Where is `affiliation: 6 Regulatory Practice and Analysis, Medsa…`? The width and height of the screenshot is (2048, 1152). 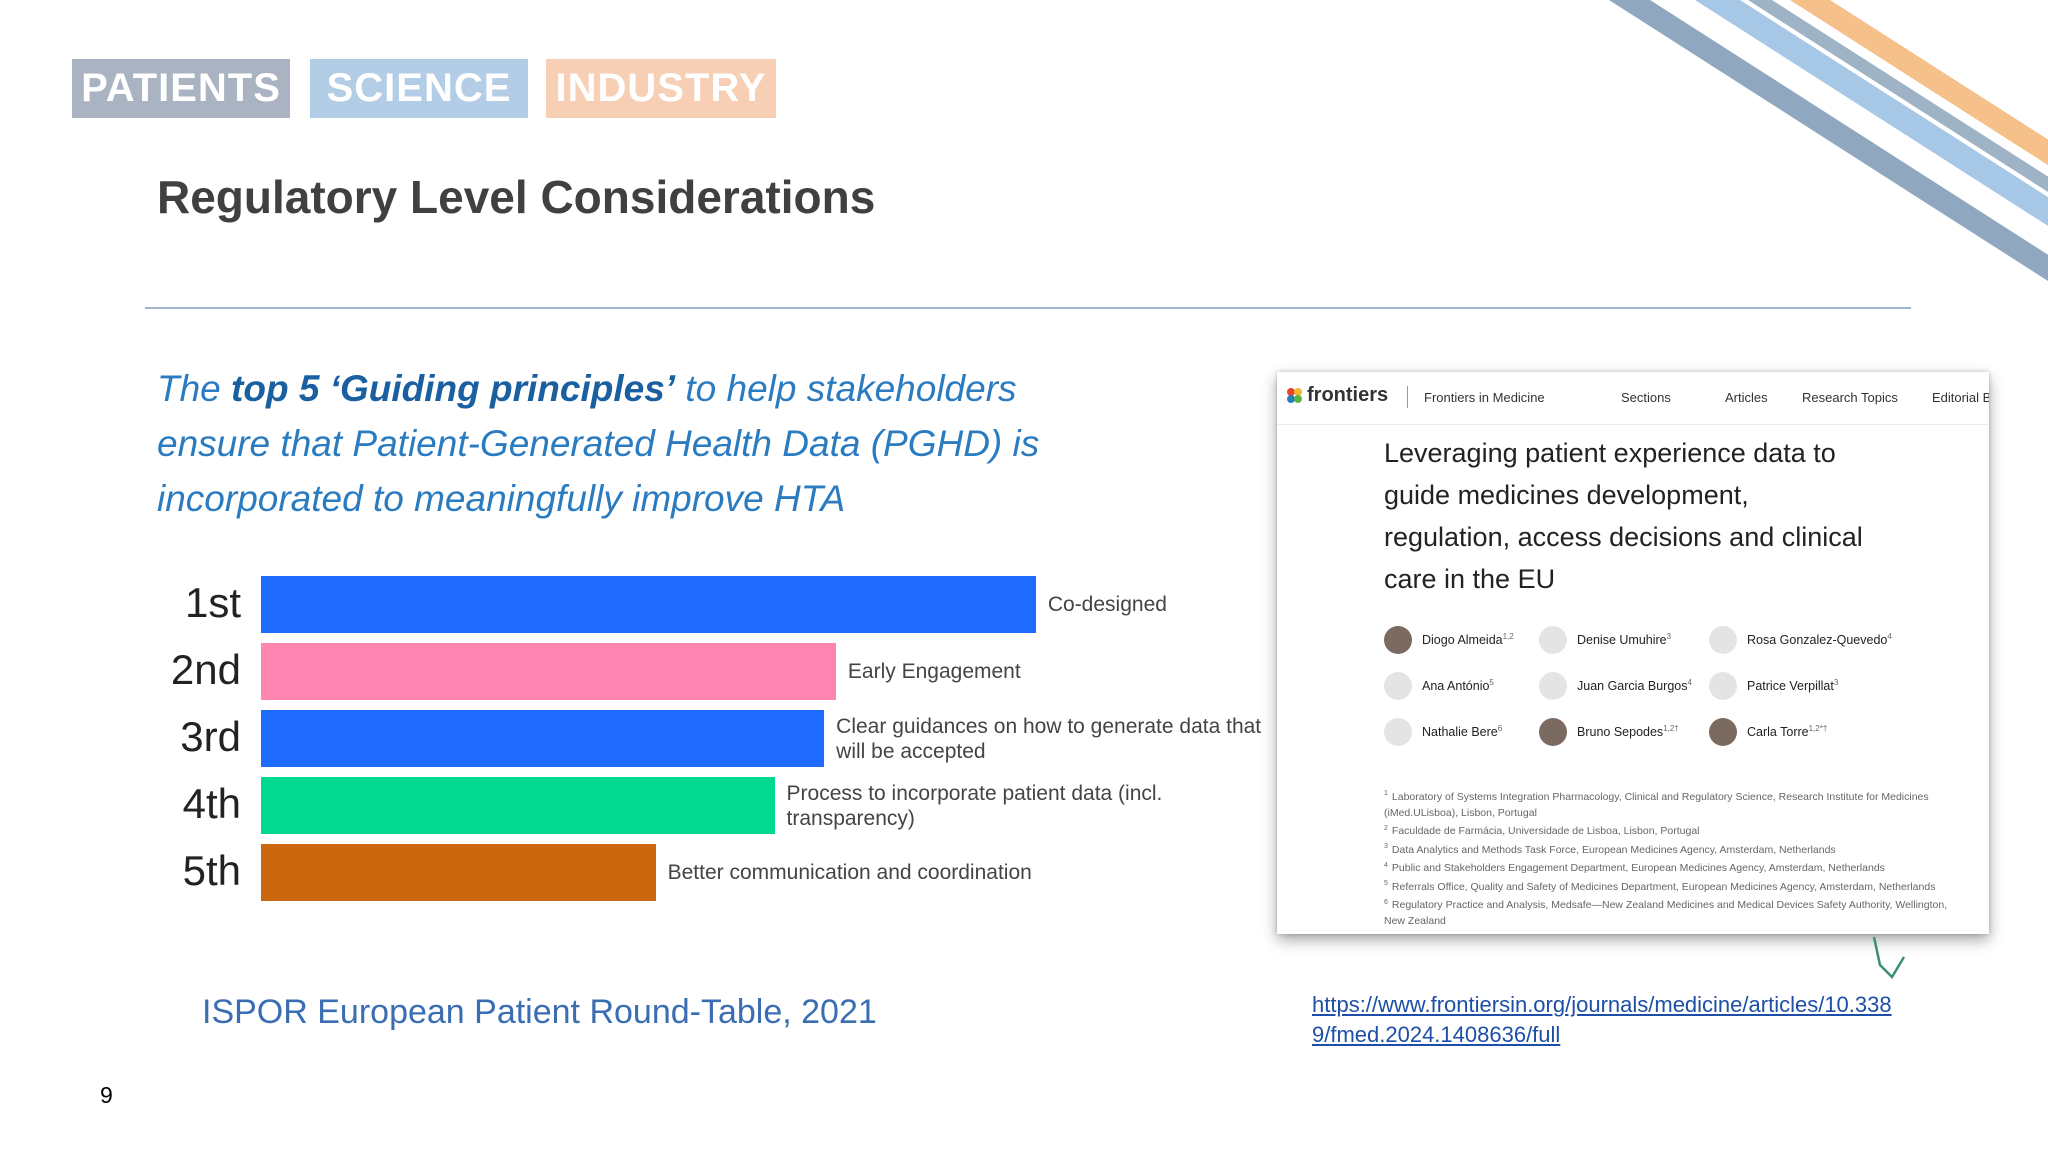 affiliation: 6 Regulatory Practice and Analysis, Medsa… is located at coordinates (1674, 912).